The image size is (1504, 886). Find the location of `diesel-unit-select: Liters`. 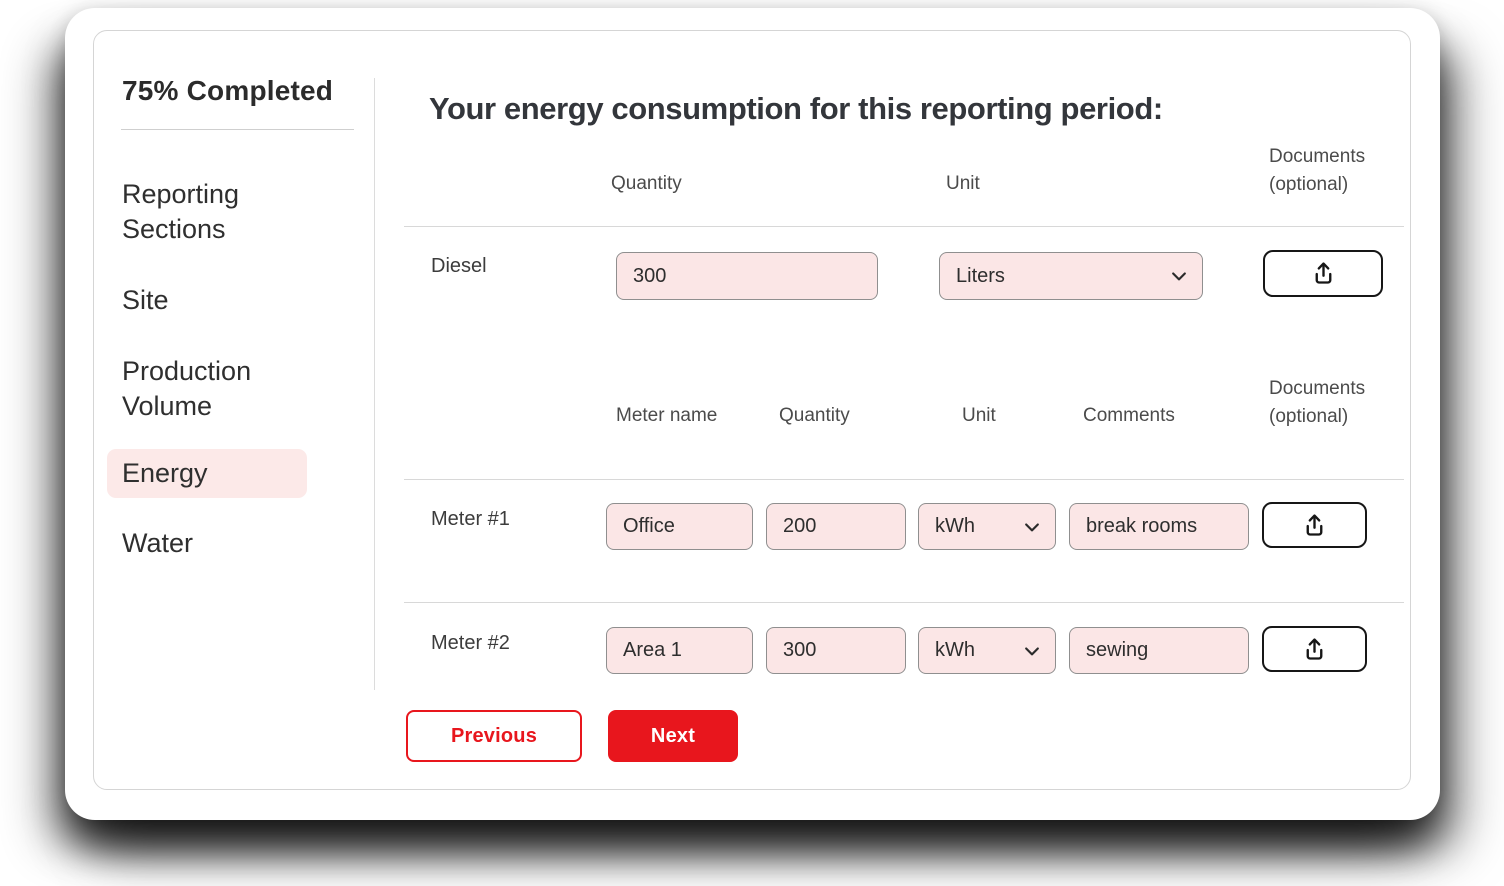

diesel-unit-select: Liters is located at coordinates (1071, 276).